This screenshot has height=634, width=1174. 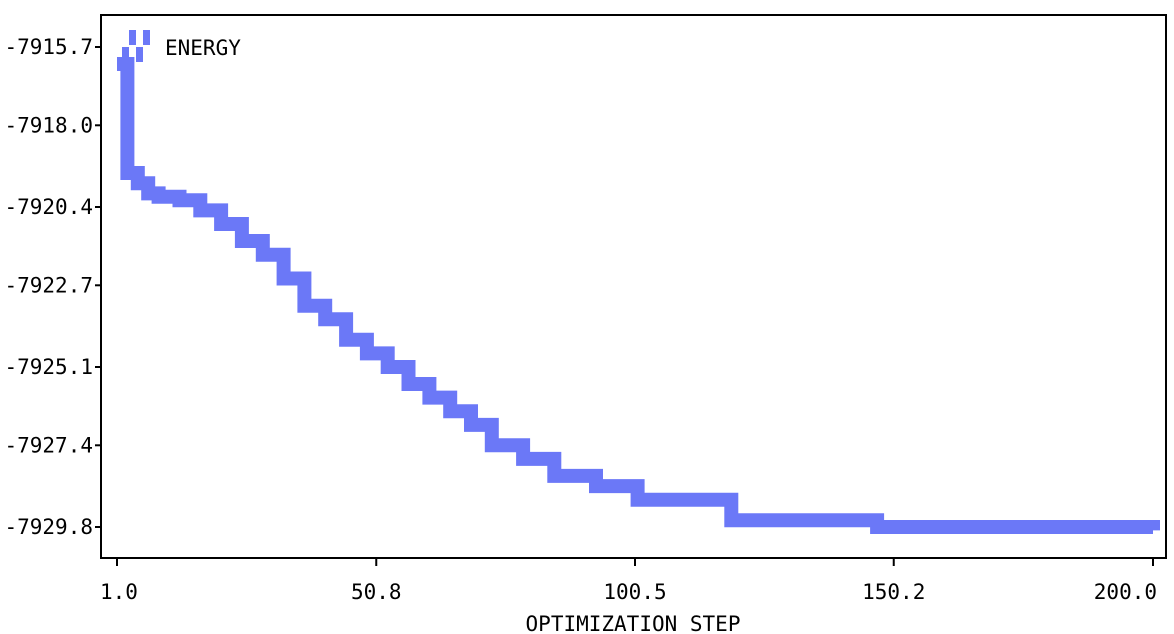 I want to click on y-tick-label: -7927.4, so click(x=48, y=445).